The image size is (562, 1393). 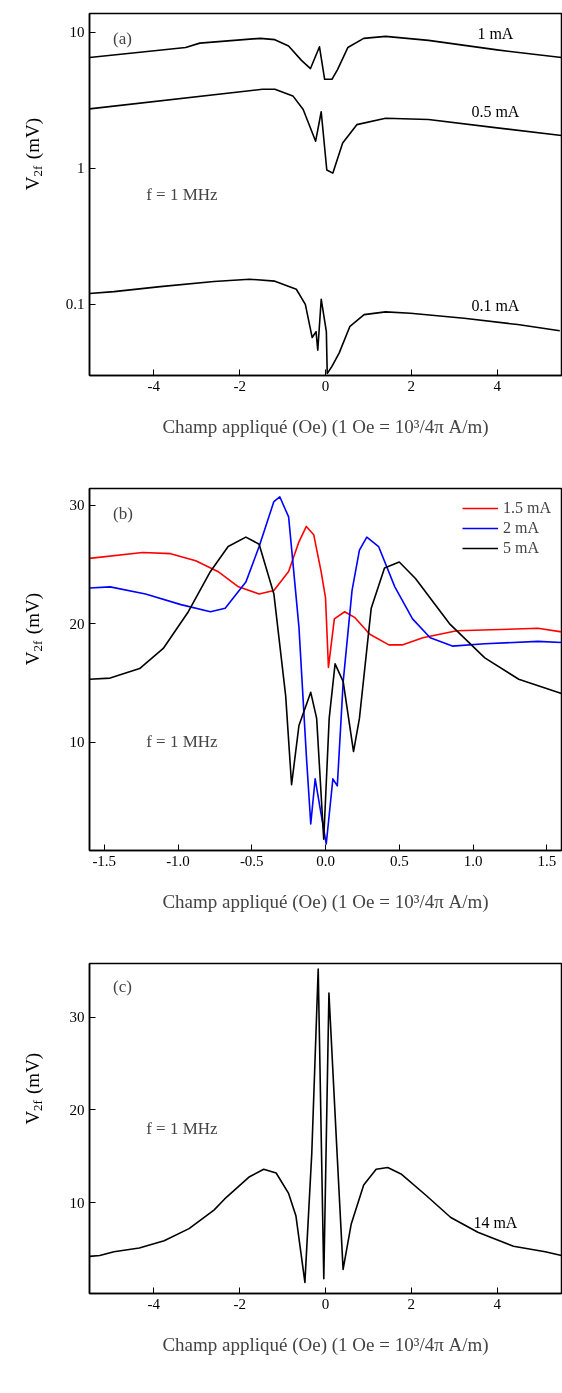 What do you see at coordinates (178, 860) in the screenshot?
I see `x-tick-label: -1.0` at bounding box center [178, 860].